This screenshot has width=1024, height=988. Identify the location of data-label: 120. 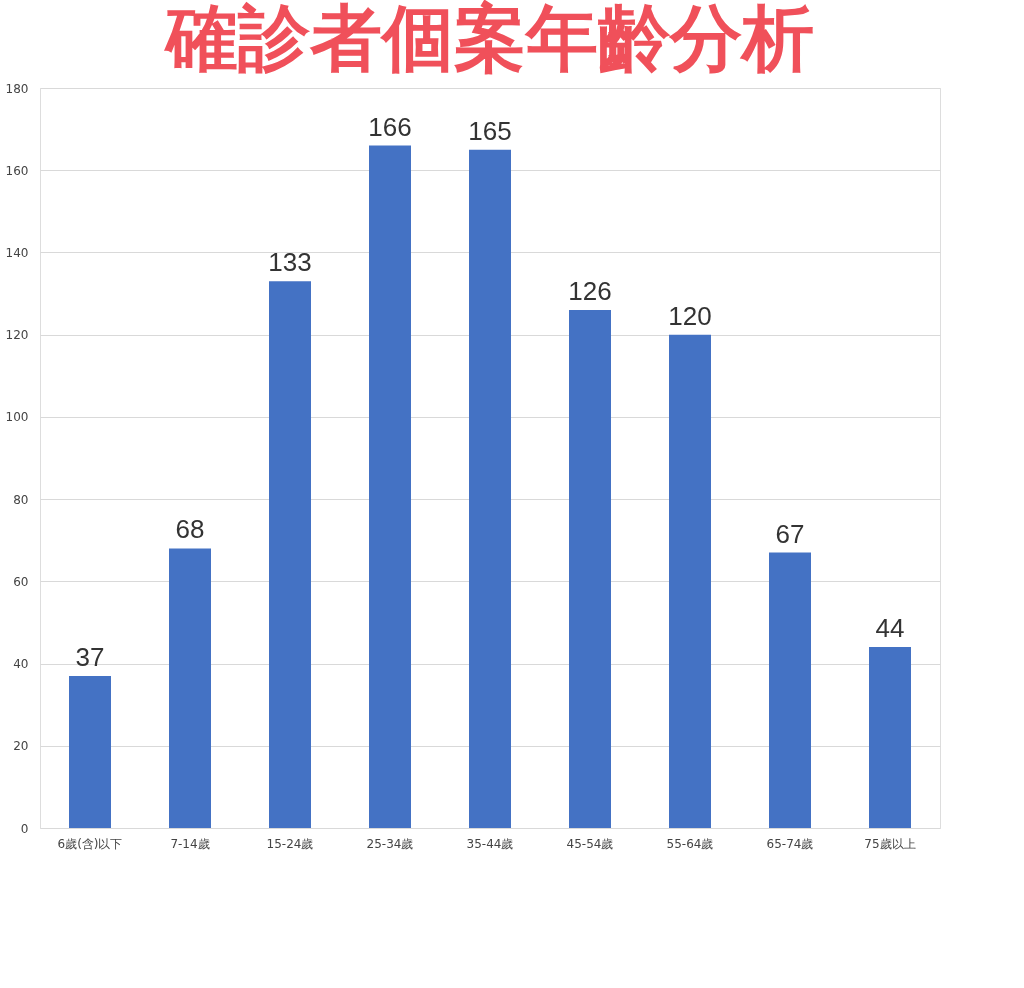
(690, 315).